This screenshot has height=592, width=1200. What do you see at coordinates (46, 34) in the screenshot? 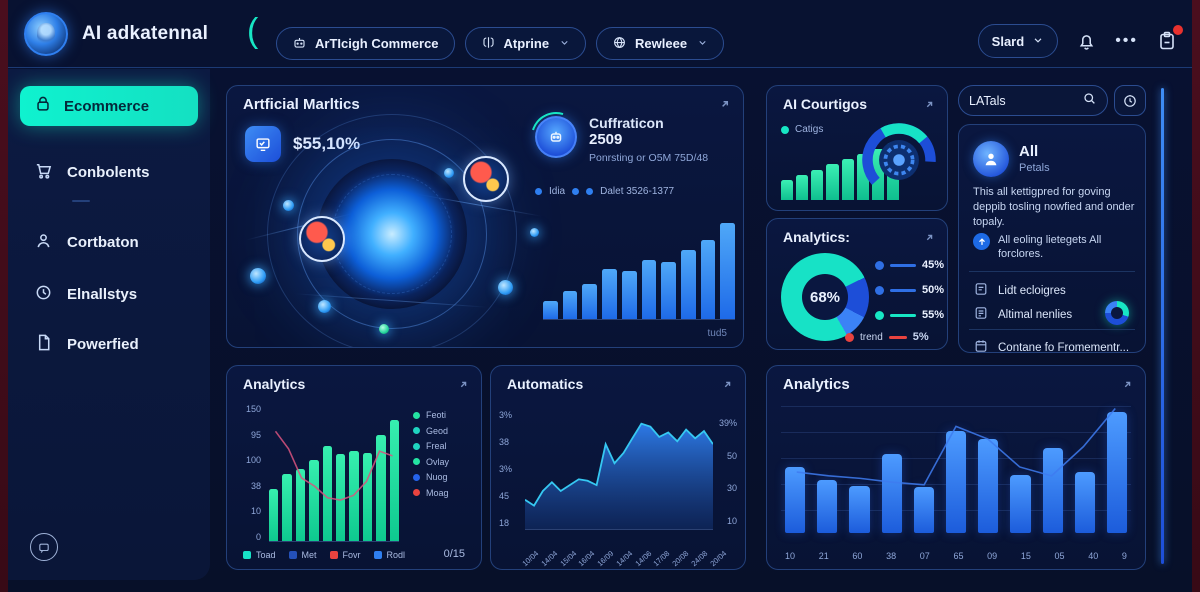
I see `avatar` at bounding box center [46, 34].